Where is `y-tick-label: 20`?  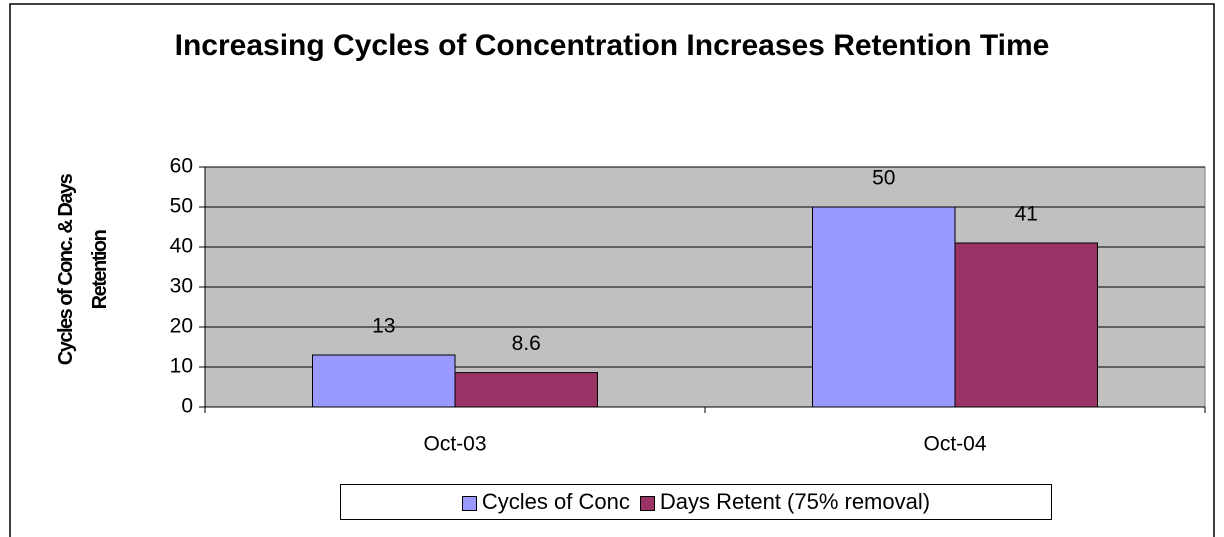 y-tick-label: 20 is located at coordinates (181, 326).